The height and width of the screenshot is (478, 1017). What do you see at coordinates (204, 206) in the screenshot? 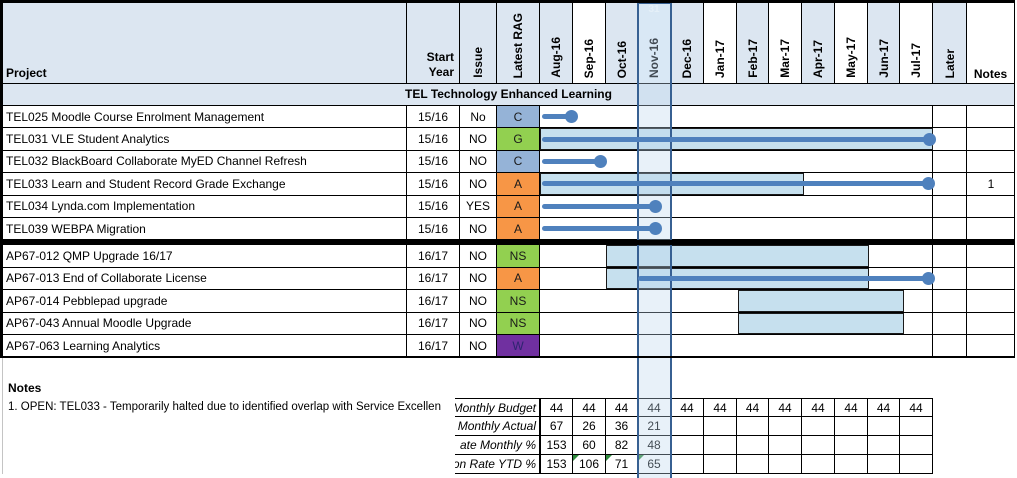
I see `project-name-cell: TEL034 Lynda.com Implementation` at bounding box center [204, 206].